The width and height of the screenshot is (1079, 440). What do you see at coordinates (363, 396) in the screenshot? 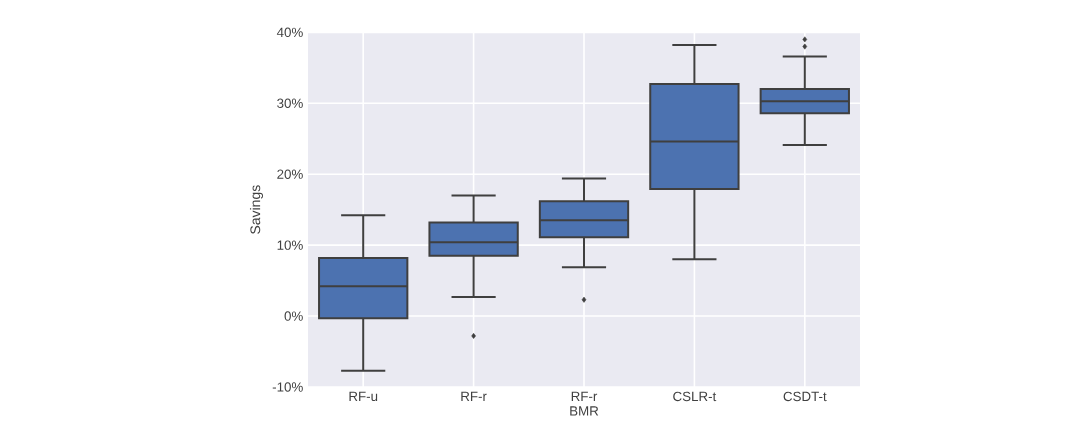
I see `x-tick-label: RF-u` at bounding box center [363, 396].